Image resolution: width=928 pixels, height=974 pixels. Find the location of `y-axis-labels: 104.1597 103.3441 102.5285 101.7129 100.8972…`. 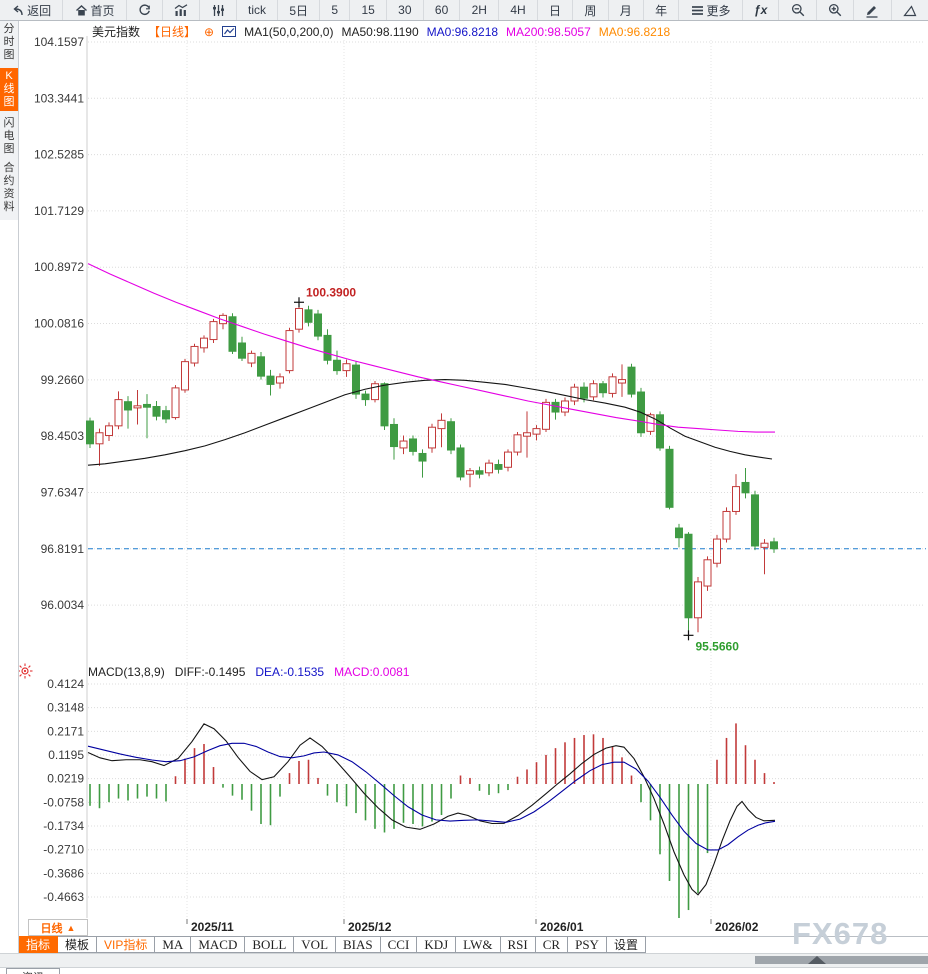

y-axis-labels: 104.1597 103.3441 102.5285 101.7129 100.8972… is located at coordinates (59, 469).